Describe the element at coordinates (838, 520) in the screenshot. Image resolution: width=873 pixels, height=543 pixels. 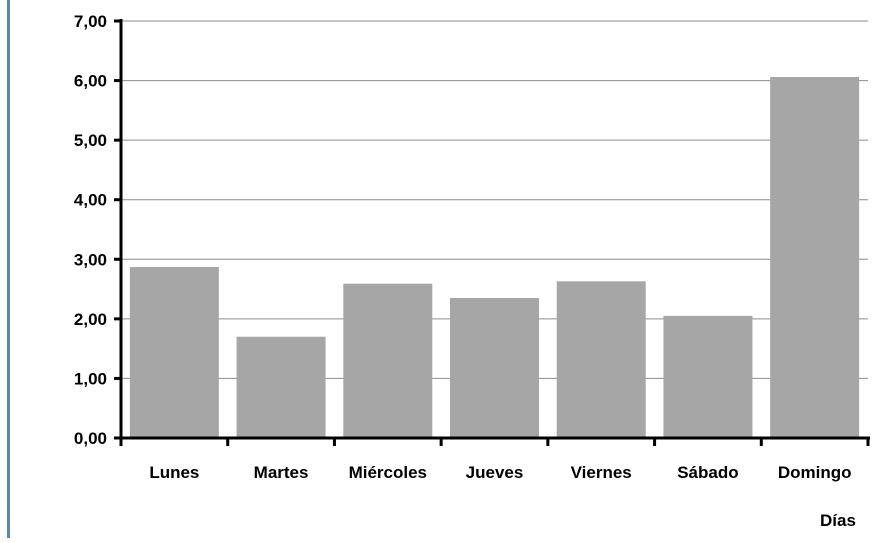
I see `x-axis-label: Días` at that location.